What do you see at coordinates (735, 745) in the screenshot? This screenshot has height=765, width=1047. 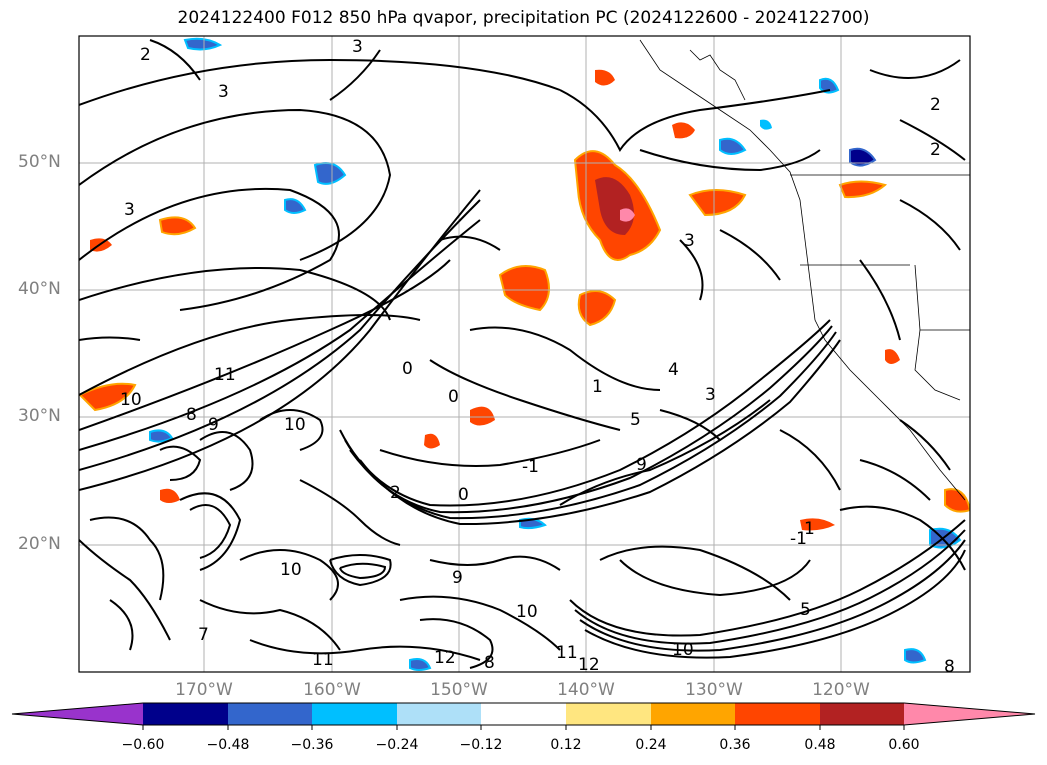 I see `colorbar-tick-label: 0.36` at bounding box center [735, 745].